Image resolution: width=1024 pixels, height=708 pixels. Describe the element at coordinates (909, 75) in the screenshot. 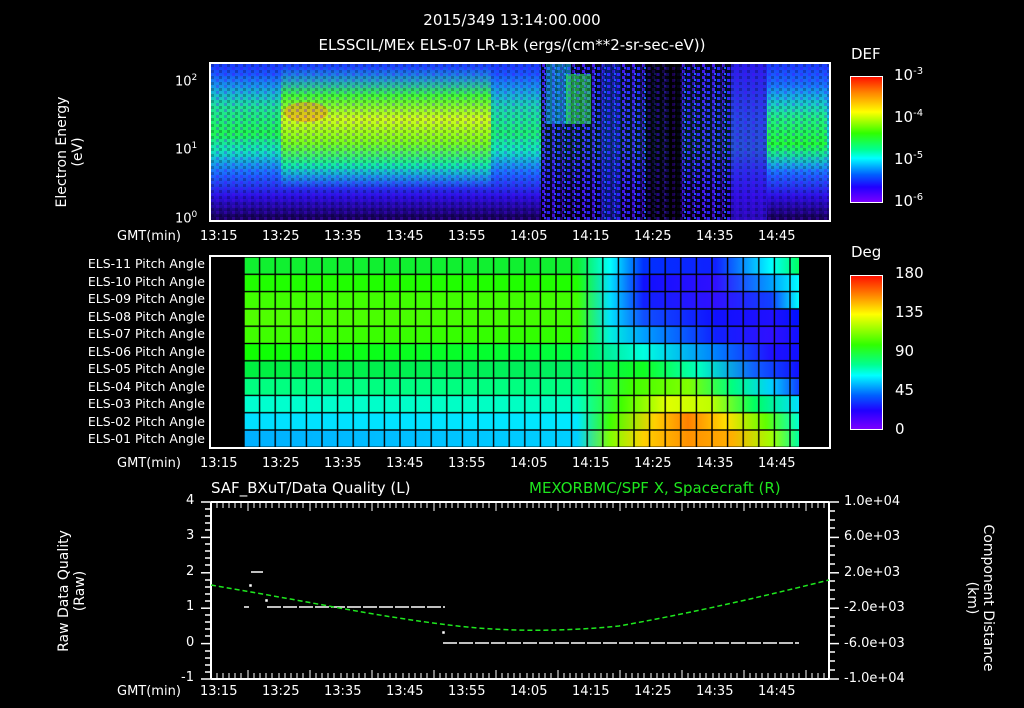

I see `def-colorbar-tick-1: 10⁻³` at that location.